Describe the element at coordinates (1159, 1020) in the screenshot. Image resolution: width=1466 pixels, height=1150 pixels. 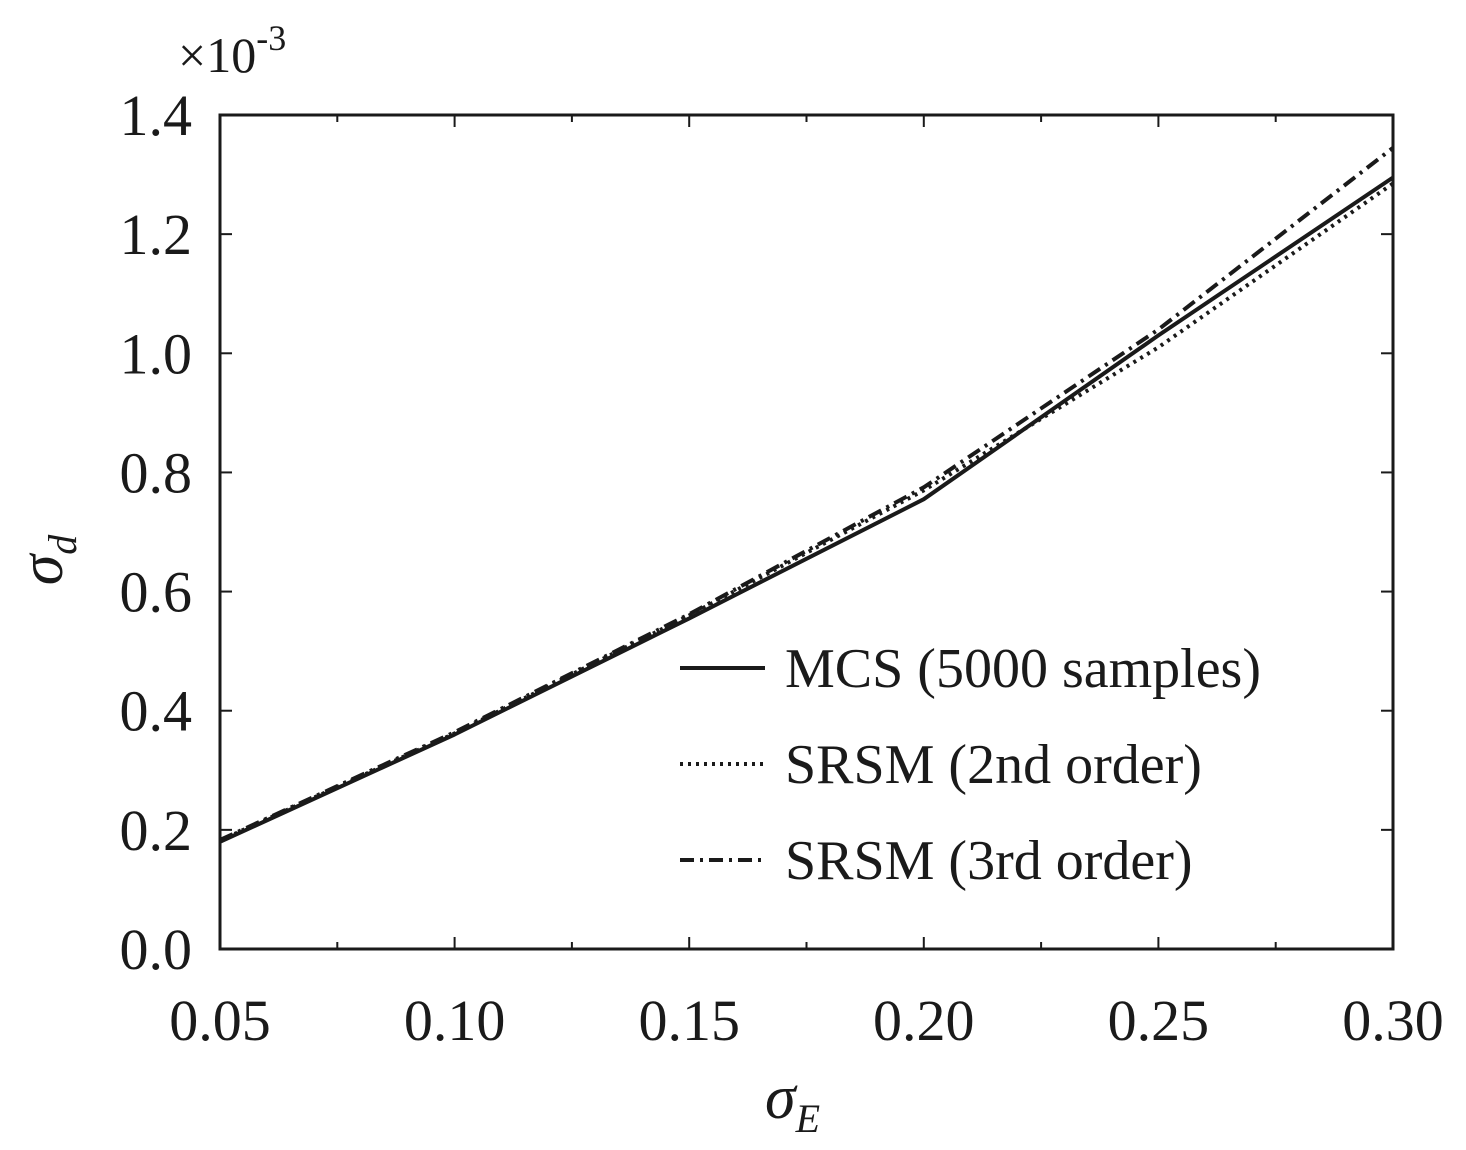
I see `x-tick-label: 0.25` at that location.